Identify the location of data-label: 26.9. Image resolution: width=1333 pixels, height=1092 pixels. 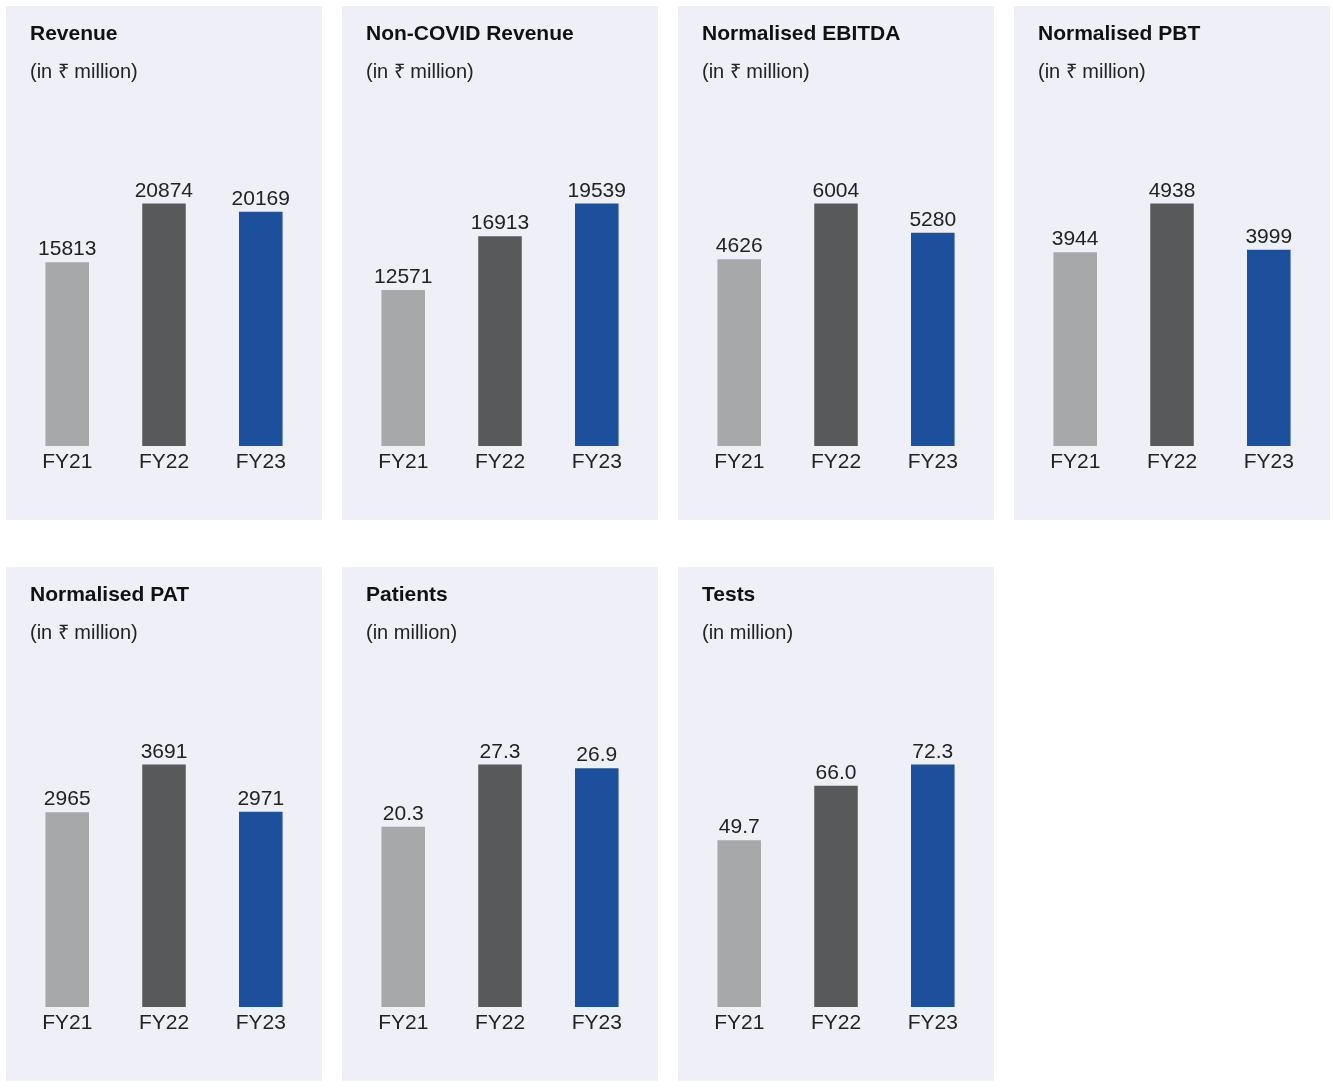
(597, 754).